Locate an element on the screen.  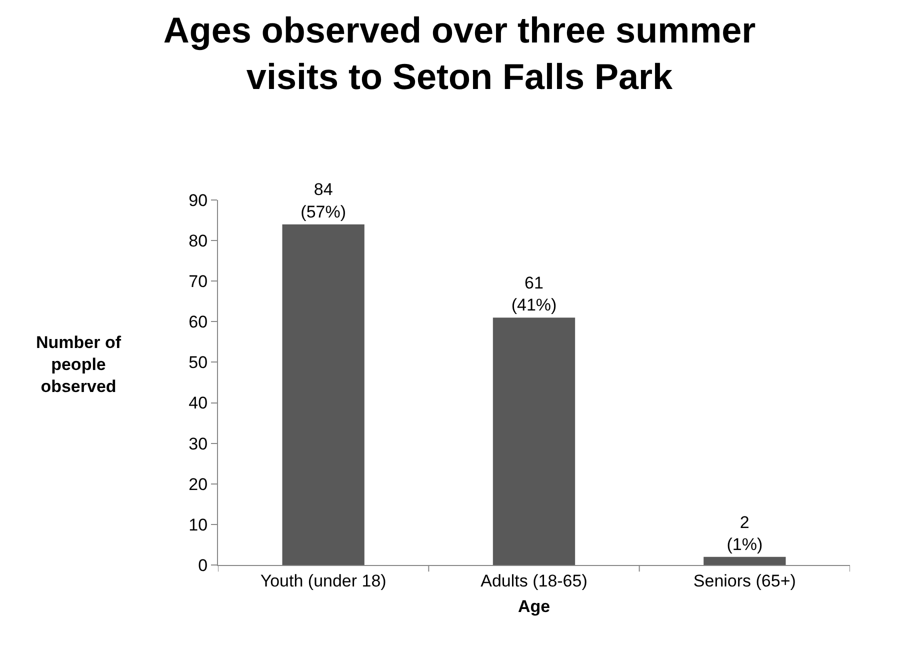
y-tick-label: 50 is located at coordinates (198, 362).